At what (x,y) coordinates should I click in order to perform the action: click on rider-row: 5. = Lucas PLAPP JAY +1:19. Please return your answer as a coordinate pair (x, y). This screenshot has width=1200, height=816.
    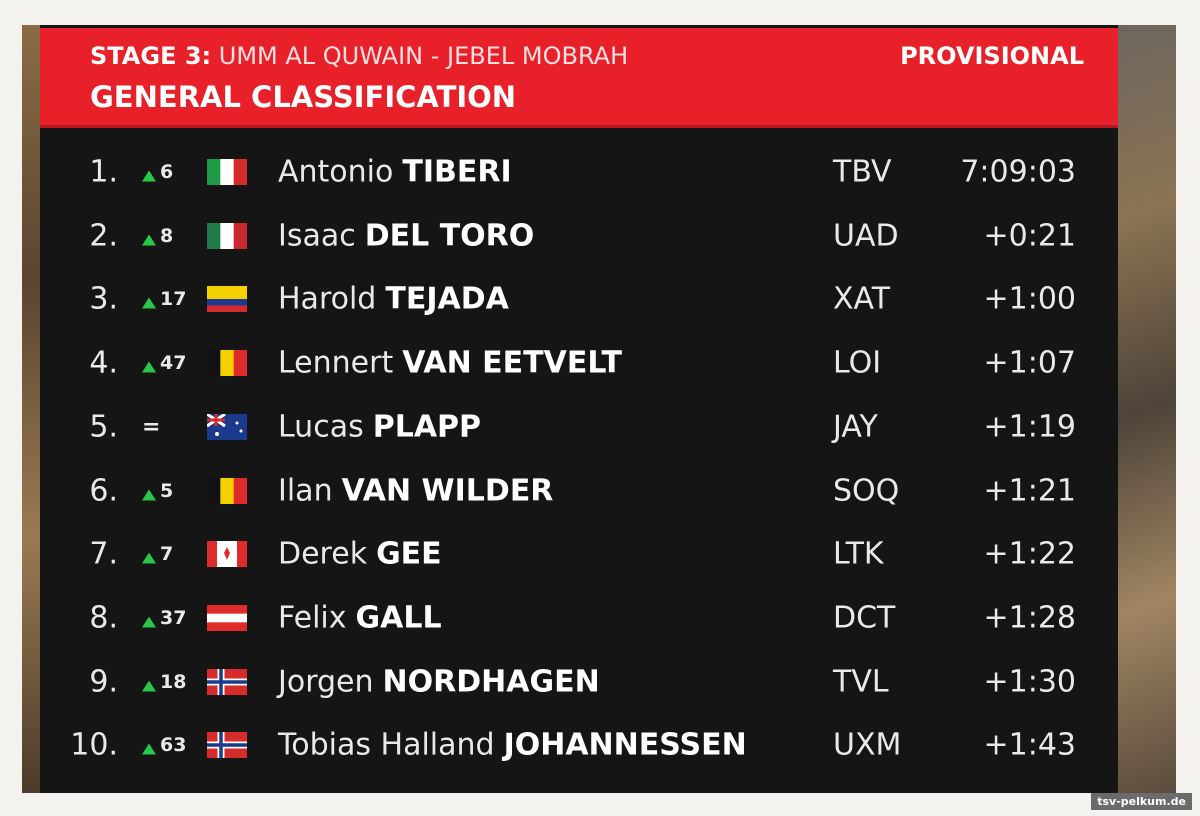
    Looking at the image, I should click on (579, 427).